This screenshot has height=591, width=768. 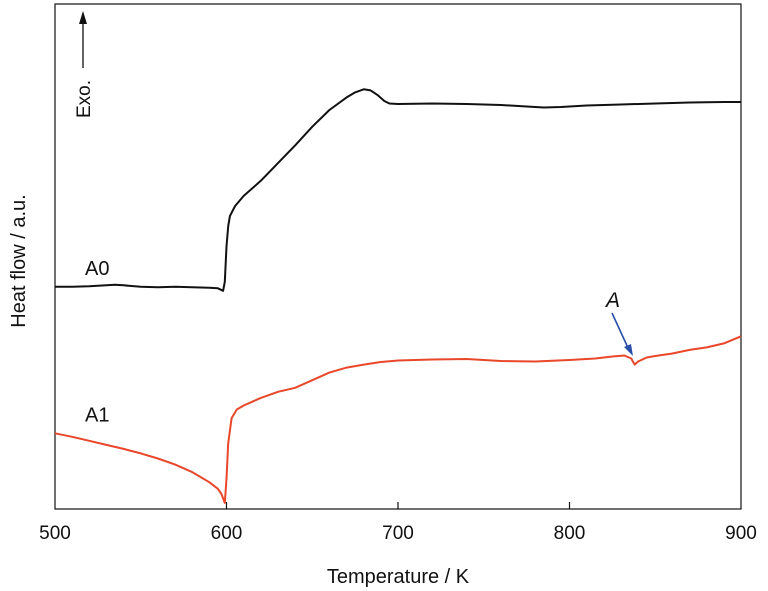 I want to click on x-axis-label: Temperature / K, so click(x=398, y=577).